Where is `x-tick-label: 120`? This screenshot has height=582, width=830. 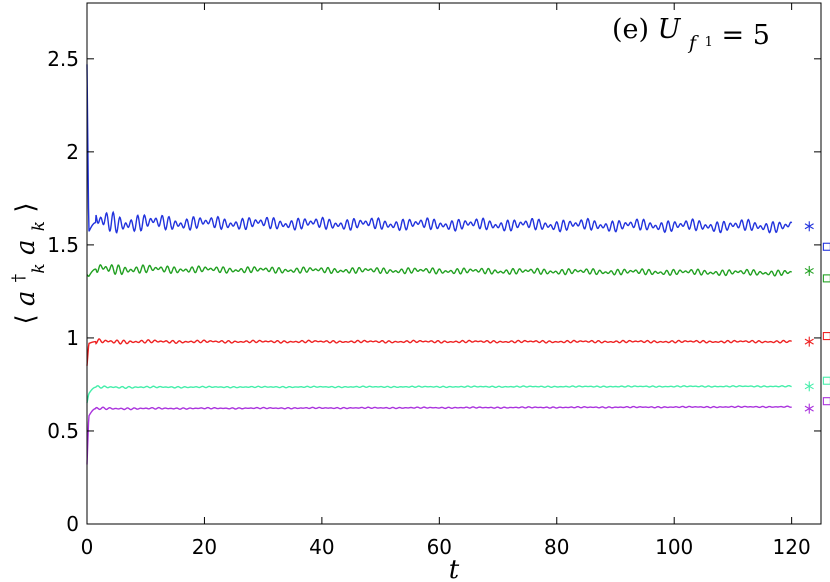 x-tick-label: 120 is located at coordinates (792, 547).